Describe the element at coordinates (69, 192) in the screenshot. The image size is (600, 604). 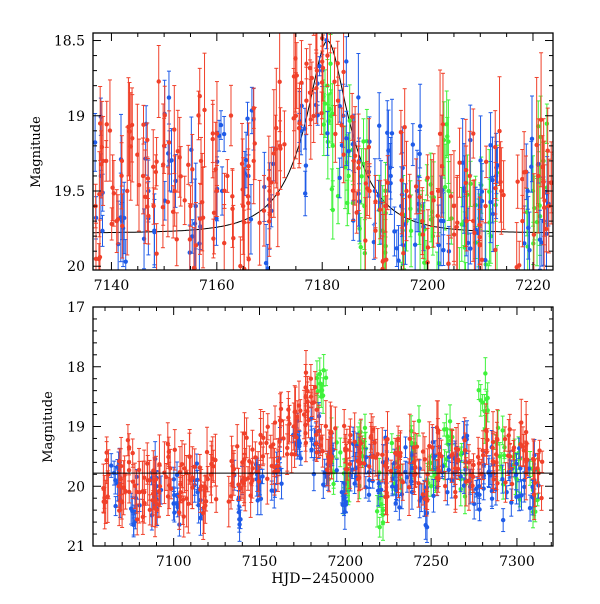
I see `y-tick-label: 19.5` at that location.